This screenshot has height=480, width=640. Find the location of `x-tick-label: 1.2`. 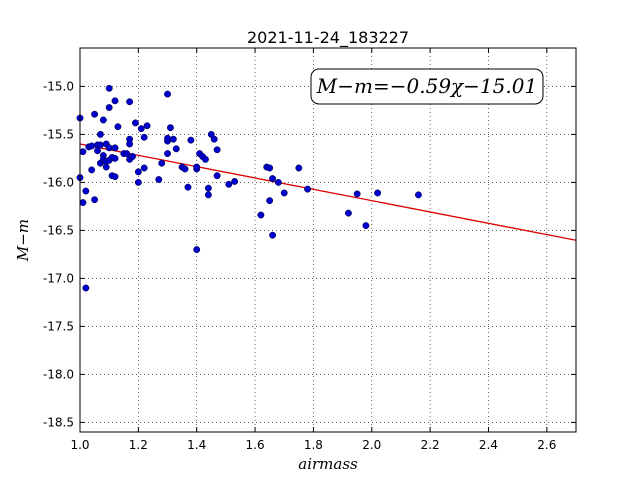

x-tick-label: 1.2 is located at coordinates (138, 445).